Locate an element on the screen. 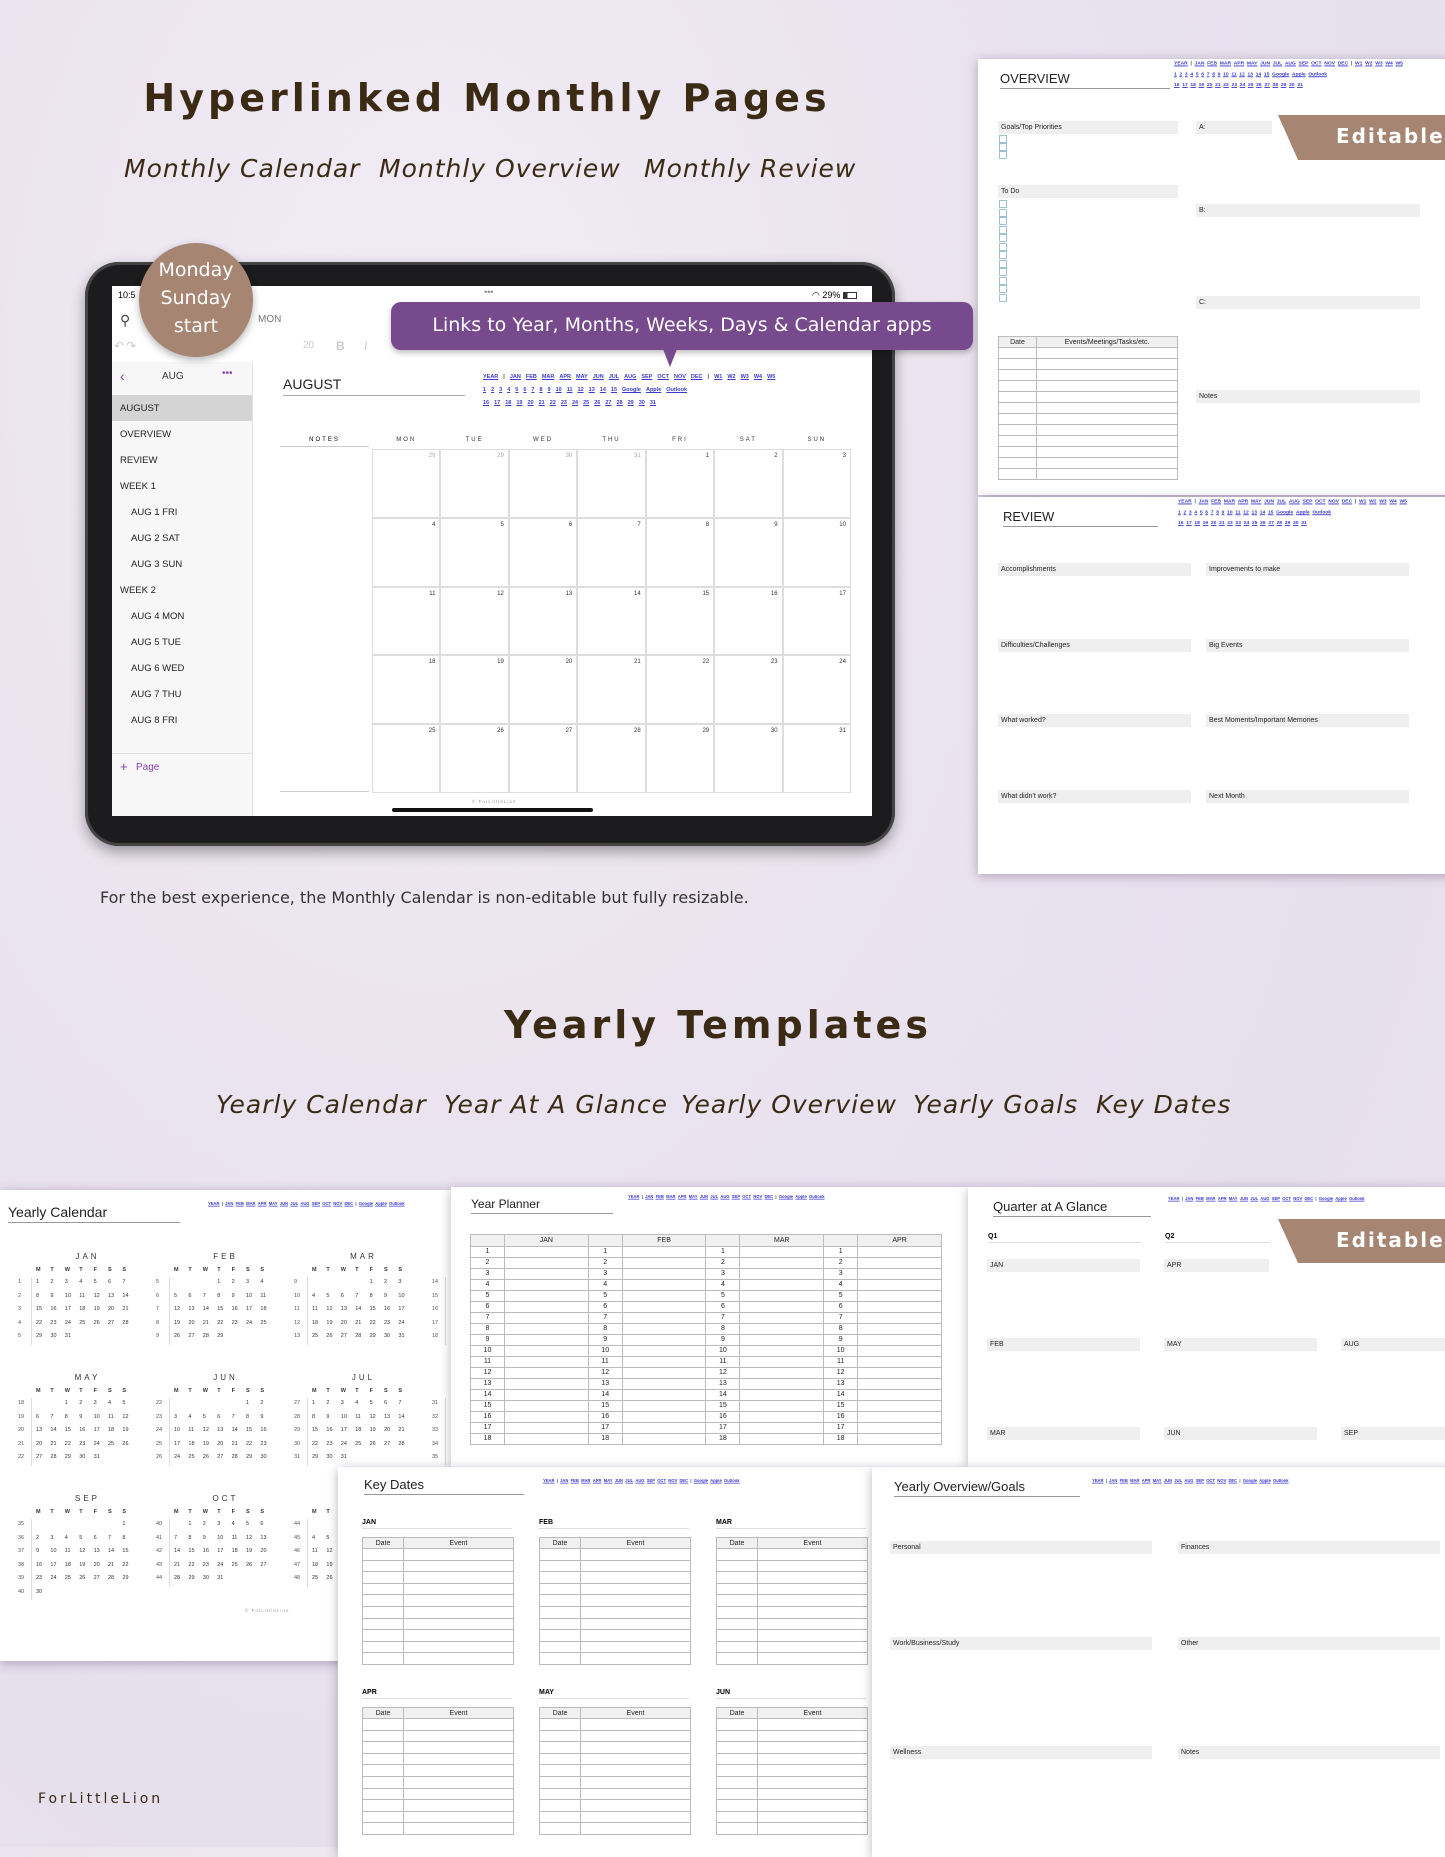  date: 11 is located at coordinates (82, 1295).